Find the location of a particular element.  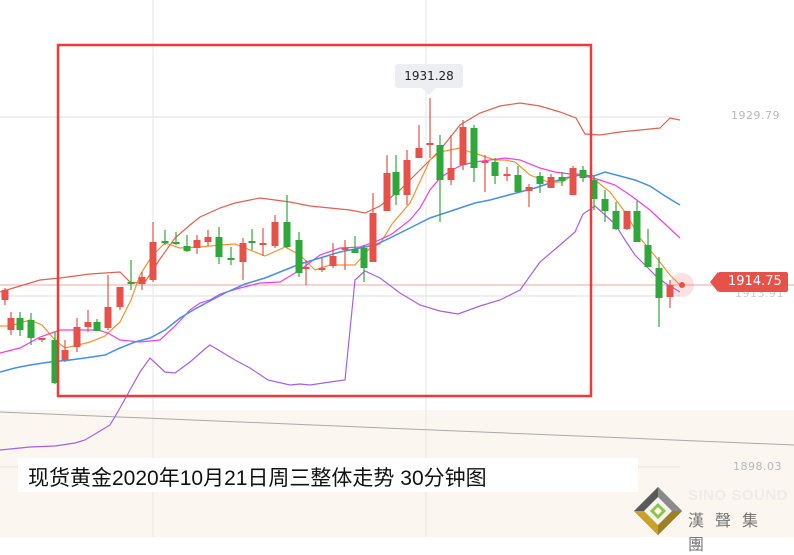

chart-caption: 现货黄金2020年10月21日周三整体走势 30分钟图 is located at coordinates (328, 475).